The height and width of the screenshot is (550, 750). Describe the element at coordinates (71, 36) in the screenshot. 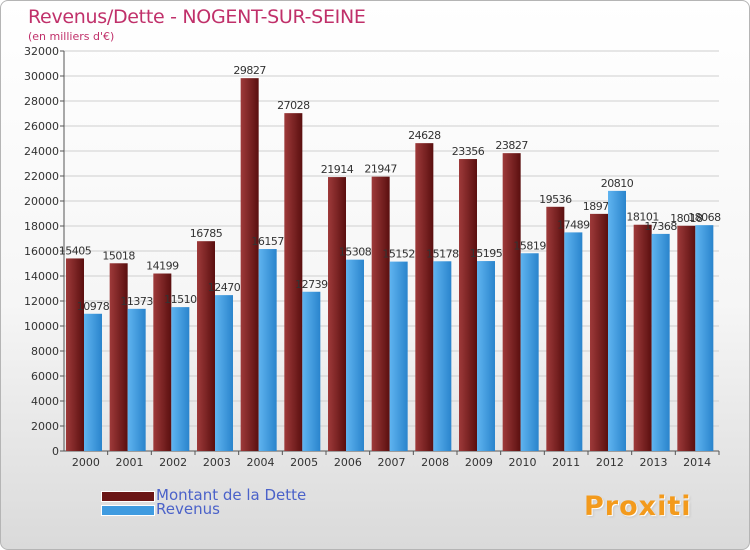

I see `chart-subtitle: (en milliers d'€)` at that location.